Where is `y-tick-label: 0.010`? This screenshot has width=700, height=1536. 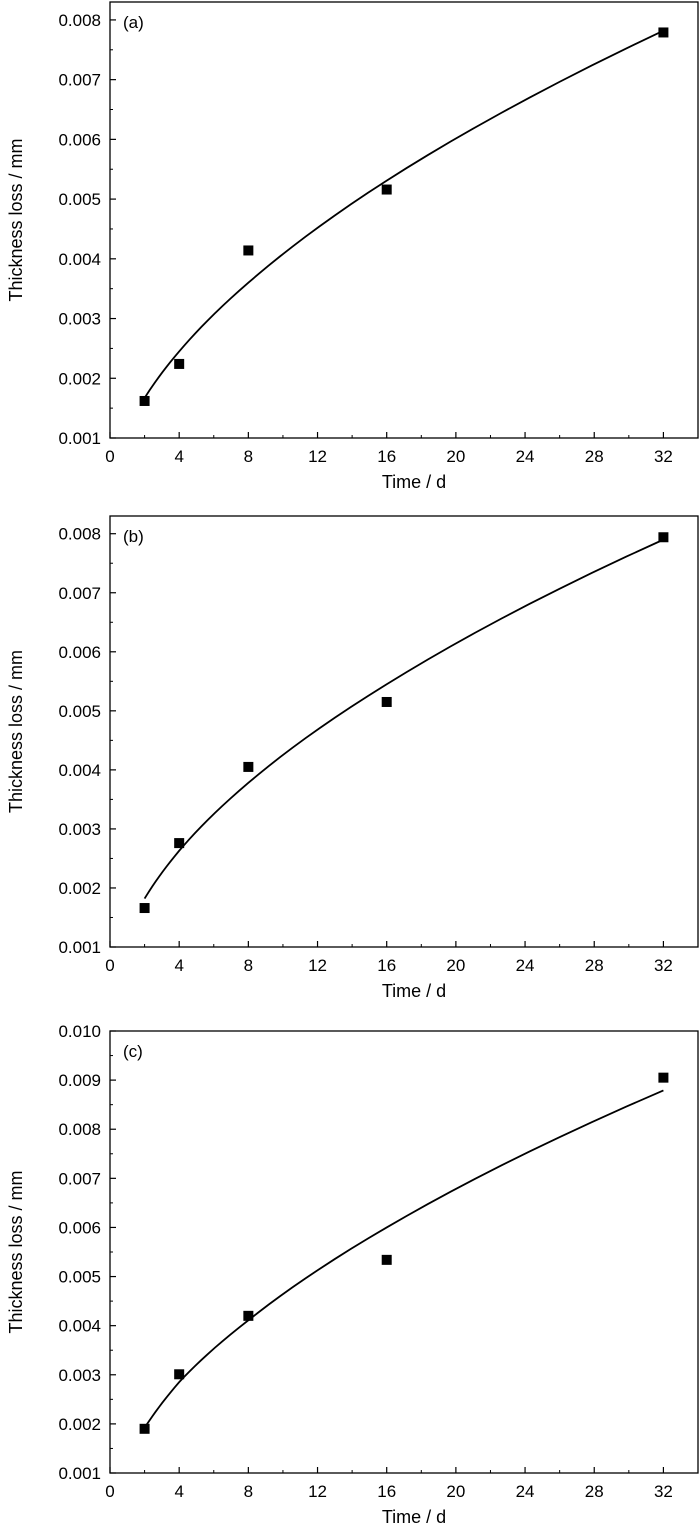 y-tick-label: 0.010 is located at coordinates (79, 1031).